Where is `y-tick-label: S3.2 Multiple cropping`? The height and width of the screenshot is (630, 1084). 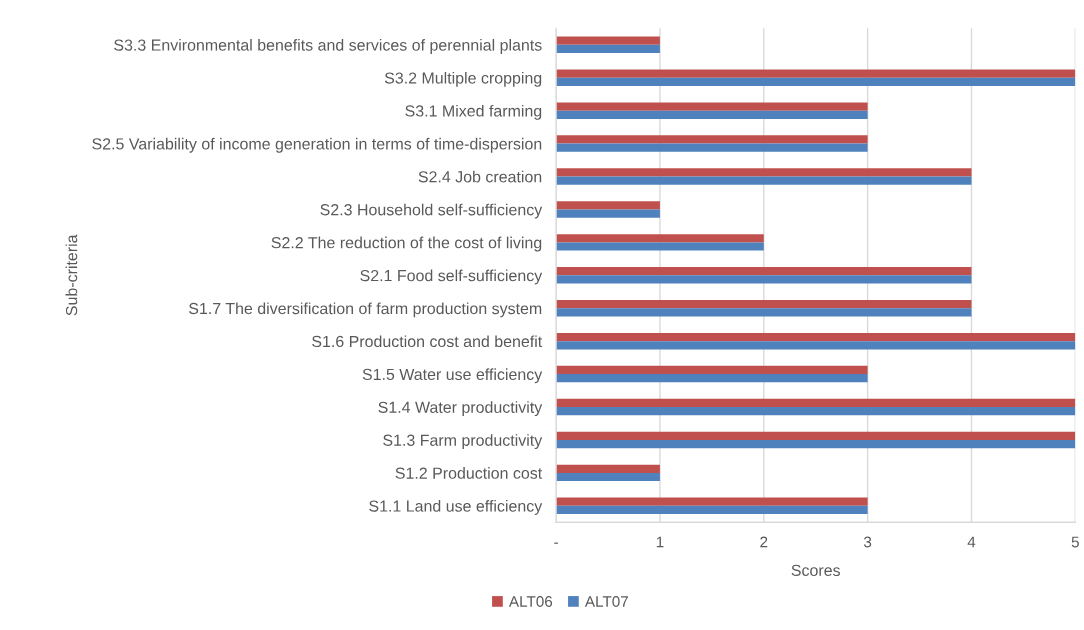
y-tick-label: S3.2 Multiple cropping is located at coordinates (463, 79).